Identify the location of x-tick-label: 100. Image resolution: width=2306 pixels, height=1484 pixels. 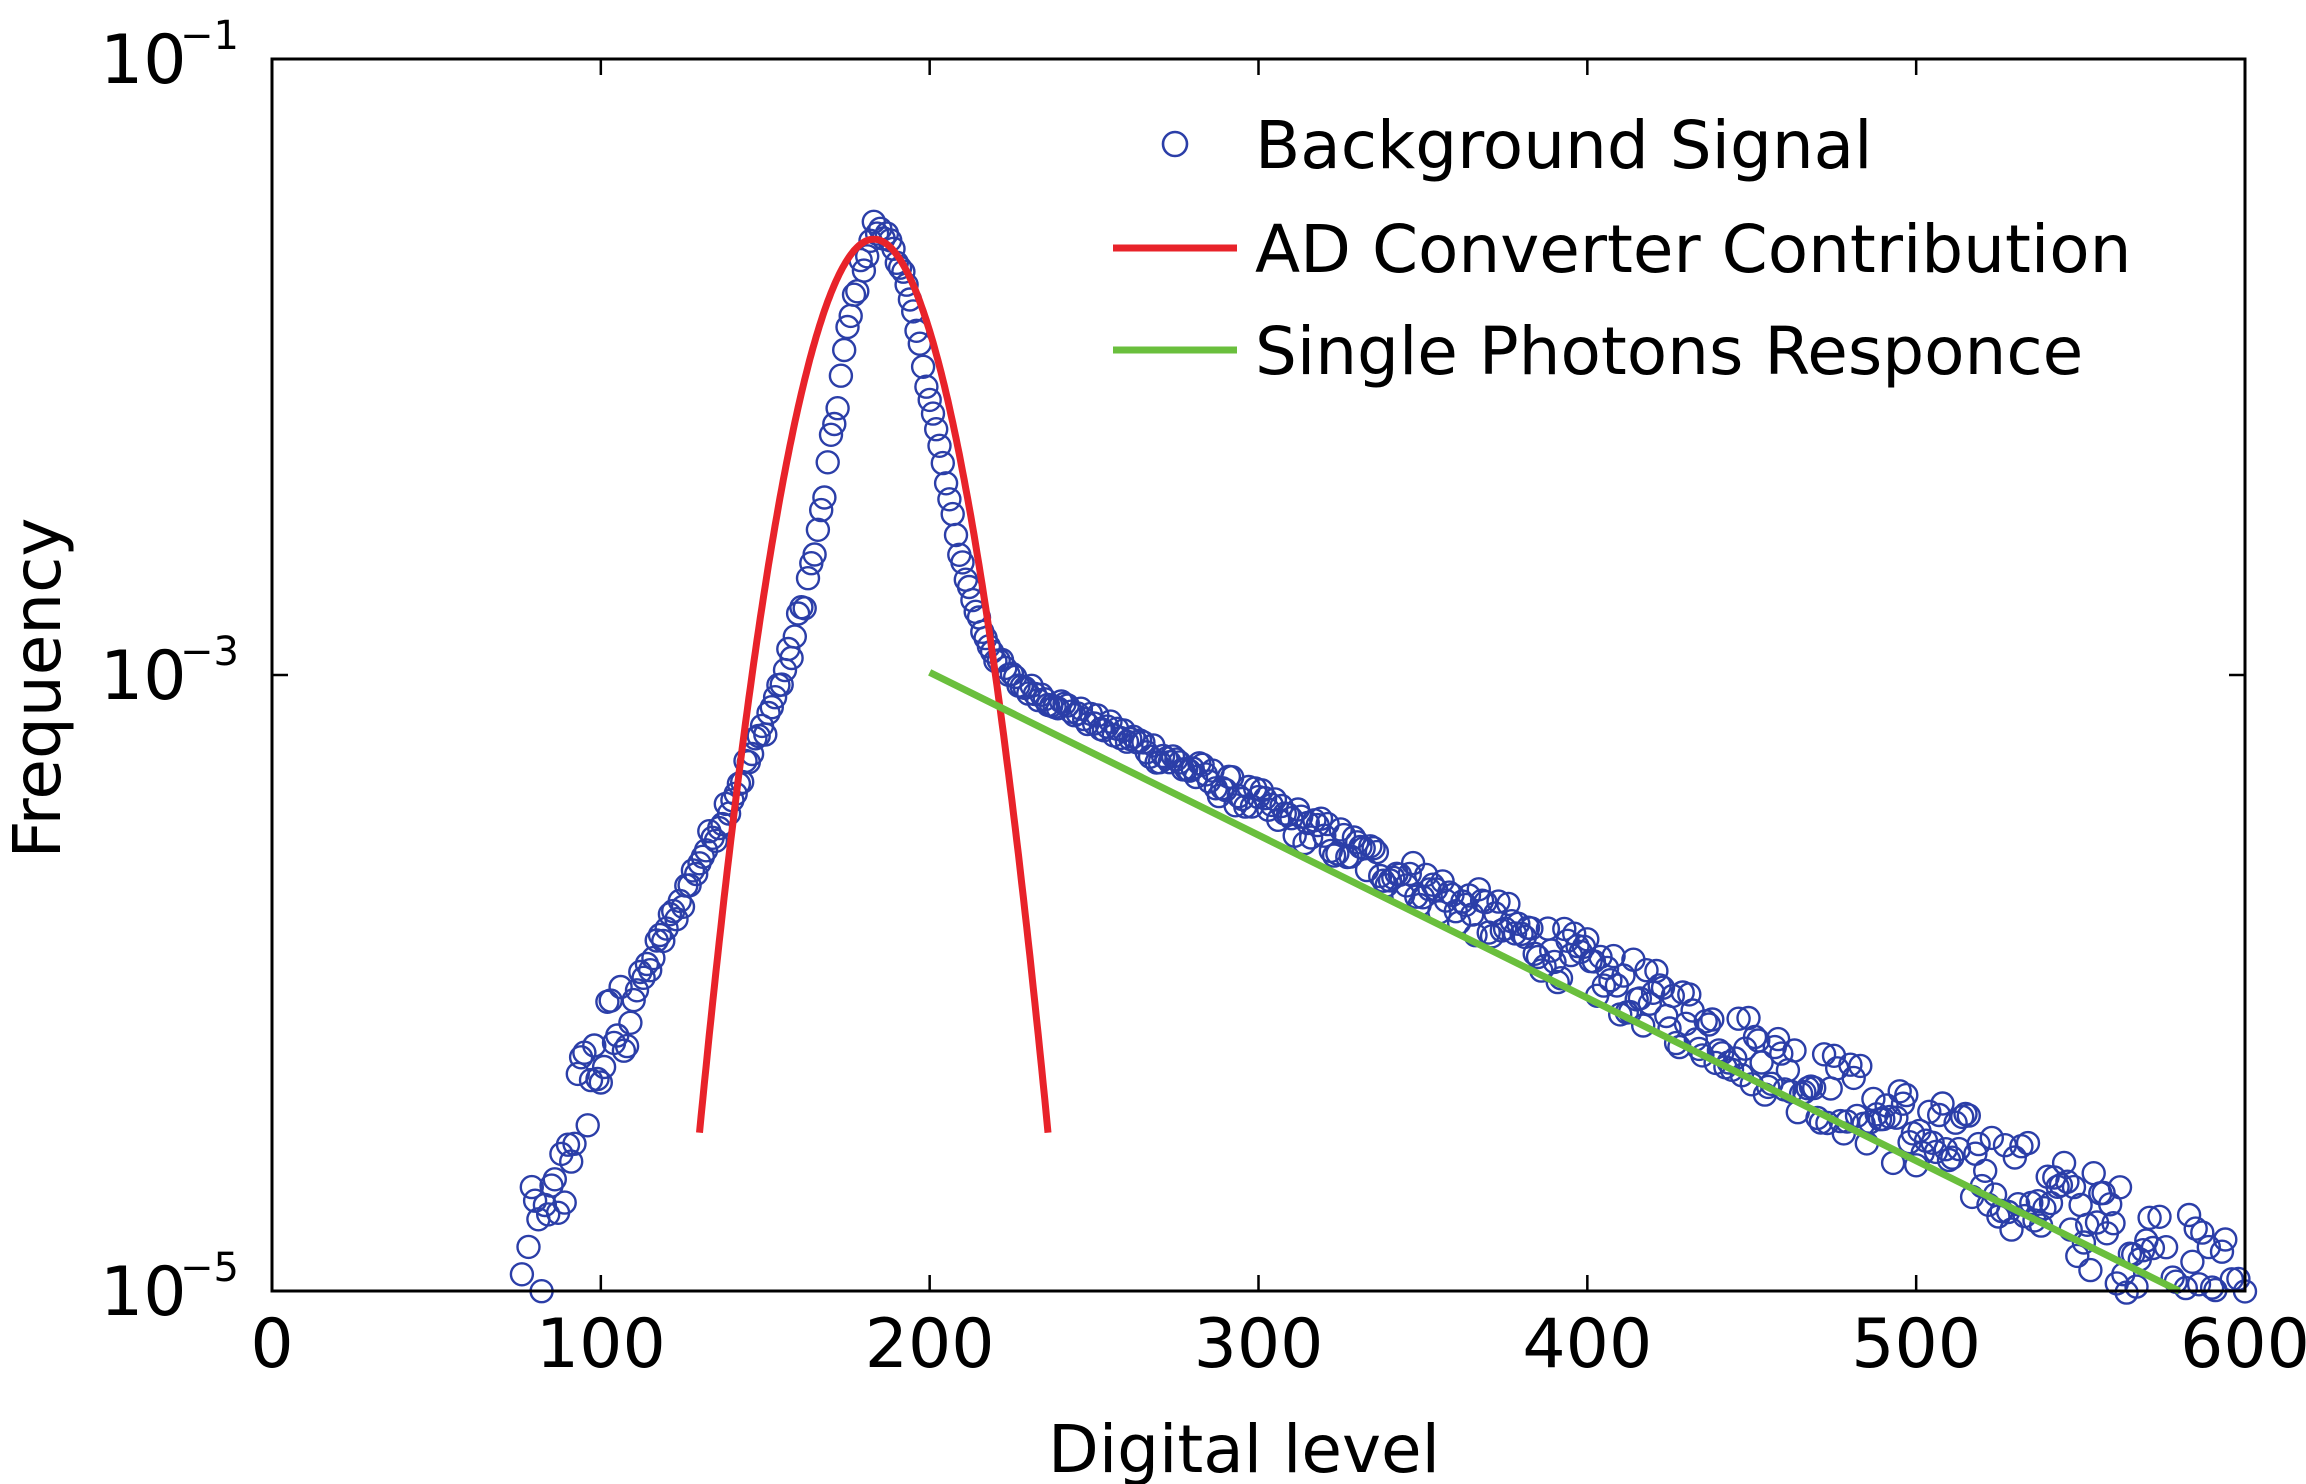
(601, 1344).